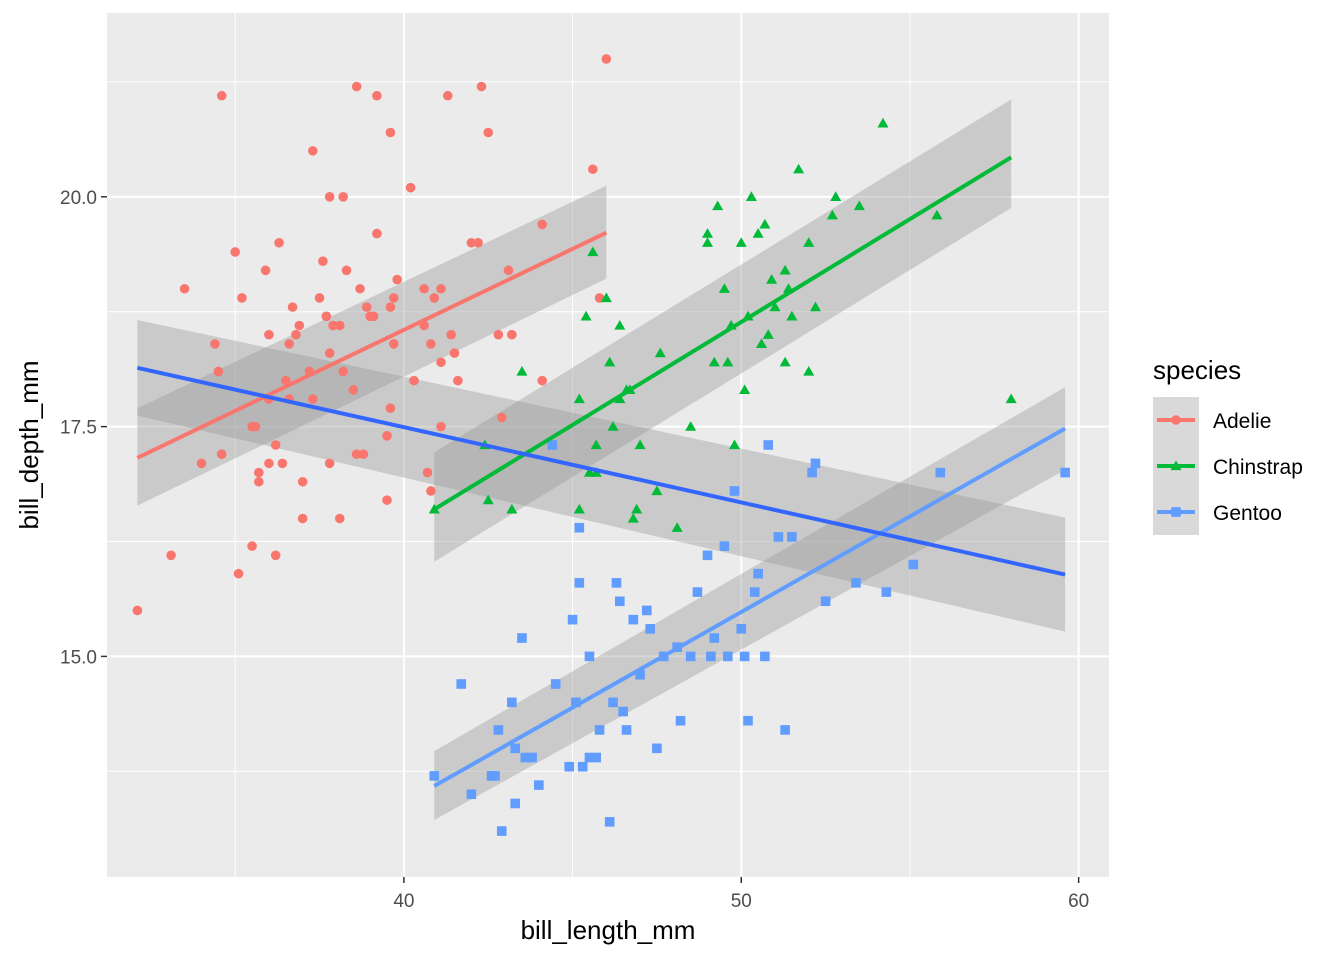  I want to click on y-axis-title: bill_depth_mm, so click(29, 444).